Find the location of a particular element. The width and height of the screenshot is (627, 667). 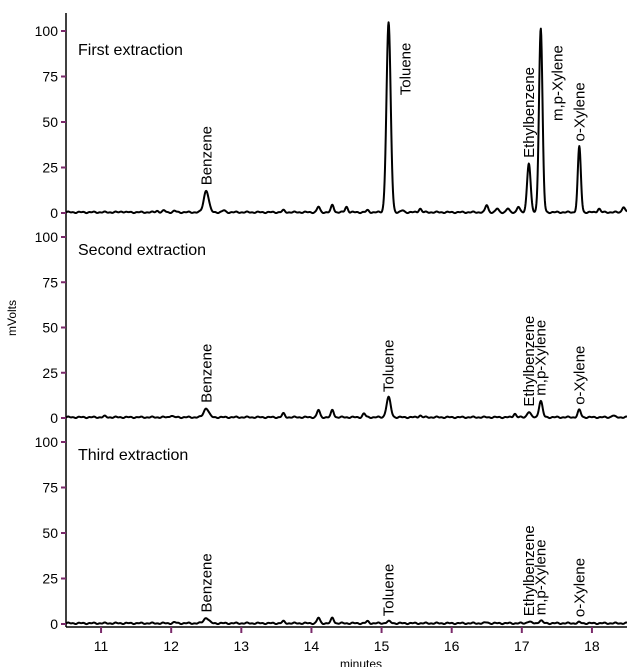

x-axis-title: minutes is located at coordinates (361, 662).